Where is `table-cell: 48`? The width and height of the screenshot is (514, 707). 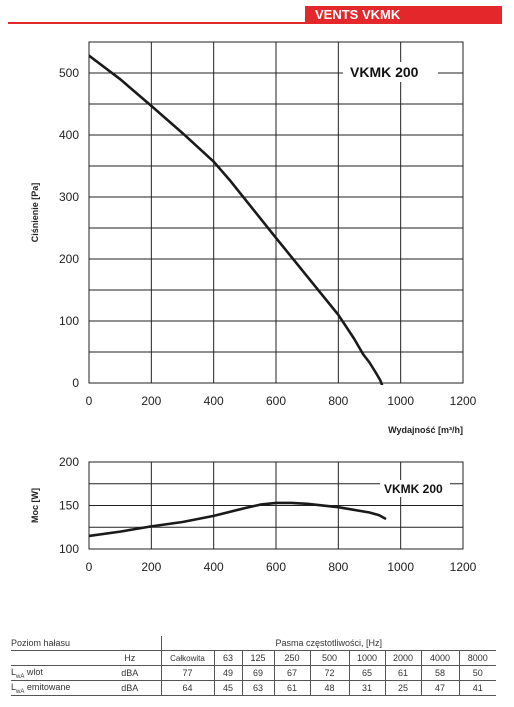 table-cell: 48 is located at coordinates (329, 688).